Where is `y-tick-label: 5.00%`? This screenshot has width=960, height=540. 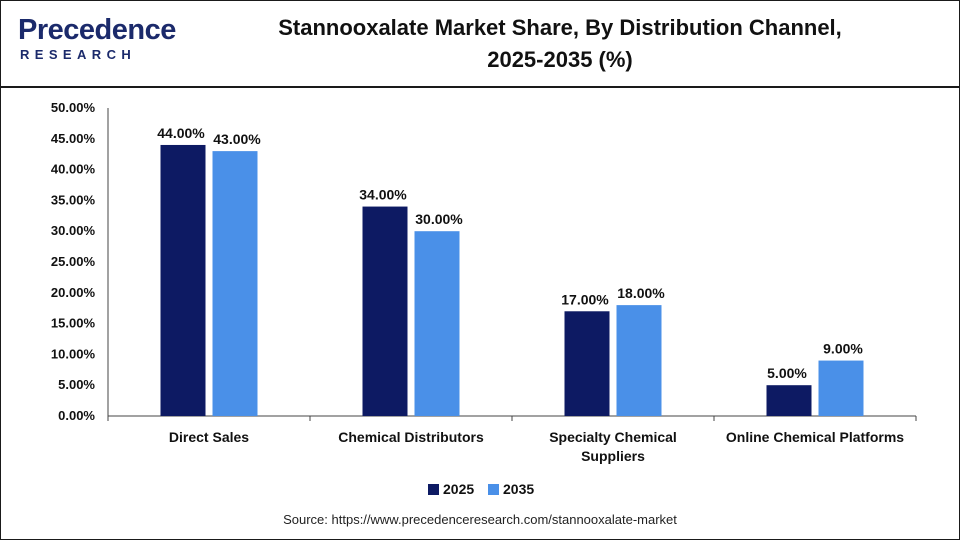 y-tick-label: 5.00% is located at coordinates (76, 384).